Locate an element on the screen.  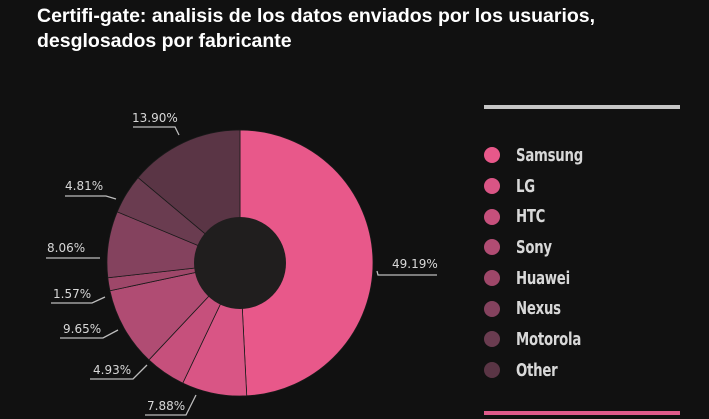
legend-item-nexus: Nexus is located at coordinates (541, 308).